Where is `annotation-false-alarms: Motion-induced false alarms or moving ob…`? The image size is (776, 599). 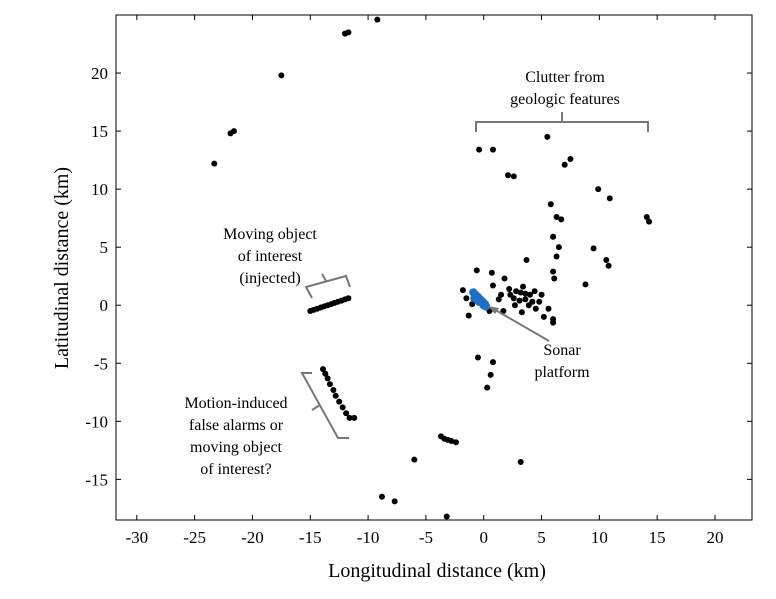
annotation-false-alarms: Motion-induced false alarms or moving ob… is located at coordinates (266, 425).